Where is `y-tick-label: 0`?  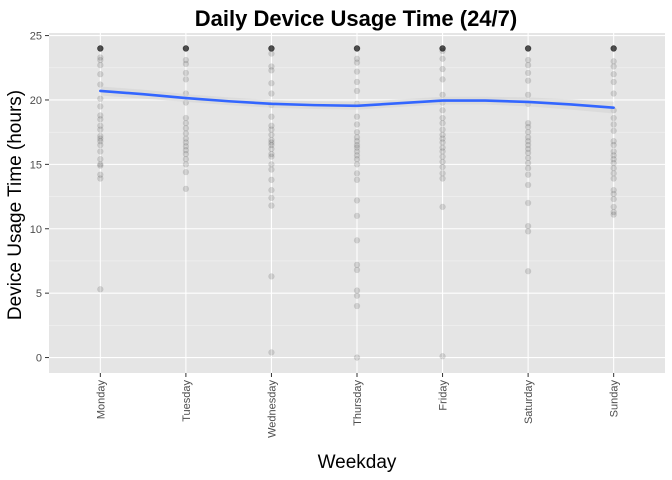
y-tick-label: 0 is located at coordinates (39, 359).